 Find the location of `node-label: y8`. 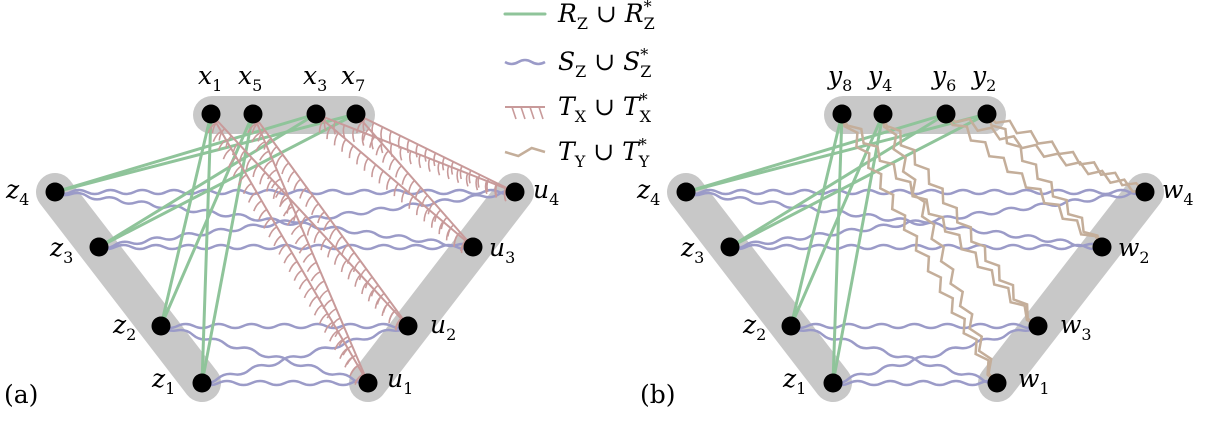

node-label: y8 is located at coordinates (839, 78).